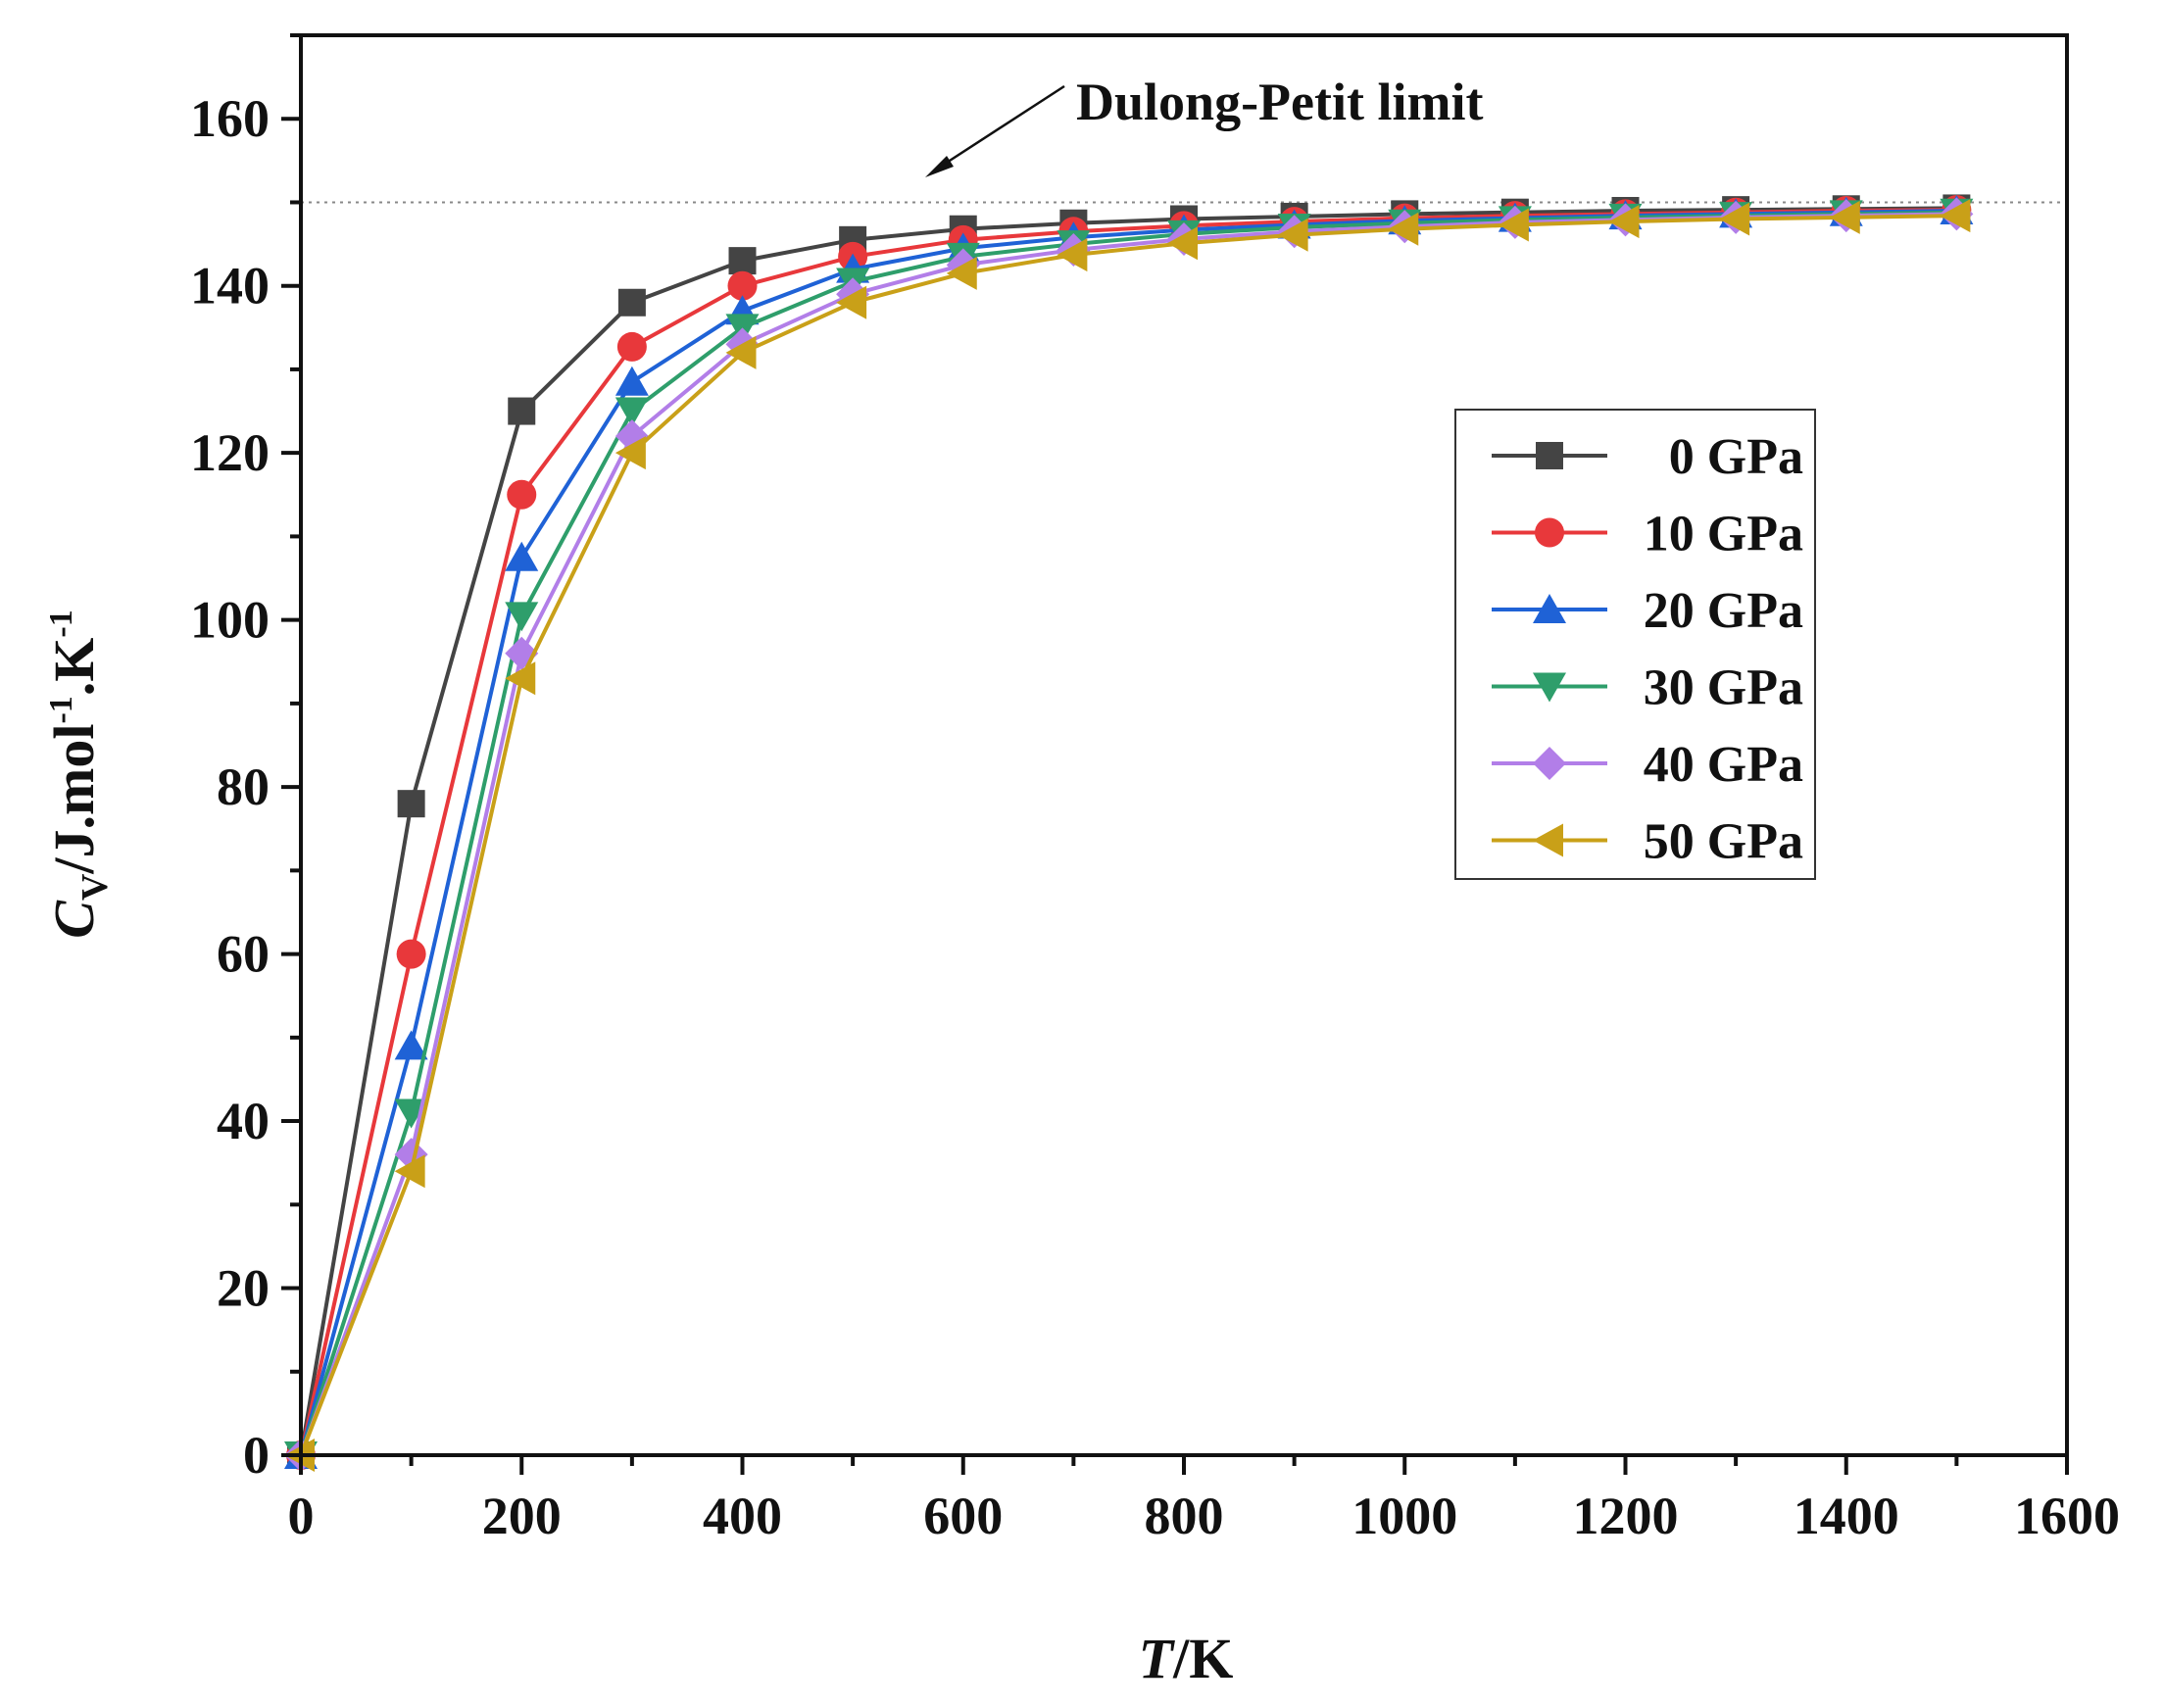 The image size is (2163, 1708). What do you see at coordinates (1723, 842) in the screenshot?
I see `legend-label: 50 GPa` at bounding box center [1723, 842].